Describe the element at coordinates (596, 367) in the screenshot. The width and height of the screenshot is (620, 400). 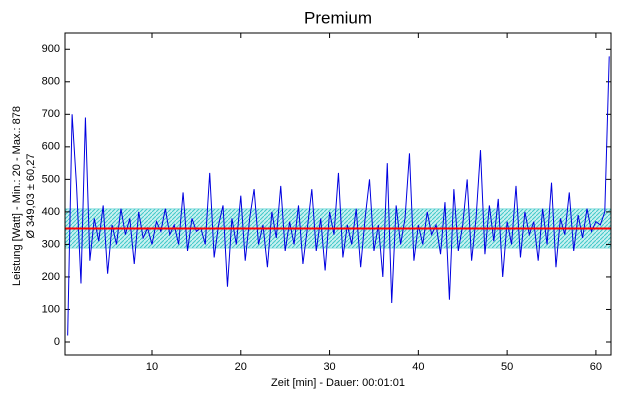
I see `x-tick-label: 60` at that location.